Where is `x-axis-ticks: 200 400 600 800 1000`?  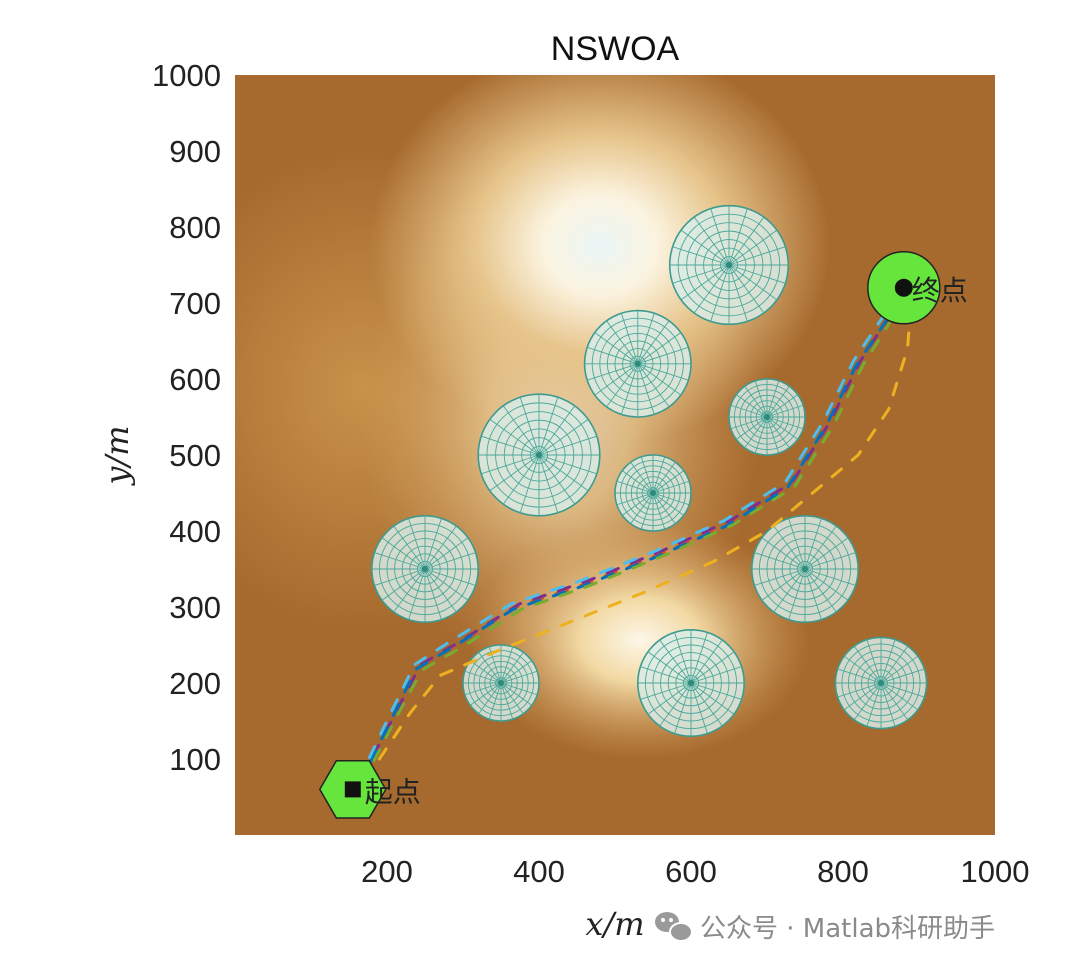 x-axis-ticks: 200 400 600 800 1000 is located at coordinates (695, 871).